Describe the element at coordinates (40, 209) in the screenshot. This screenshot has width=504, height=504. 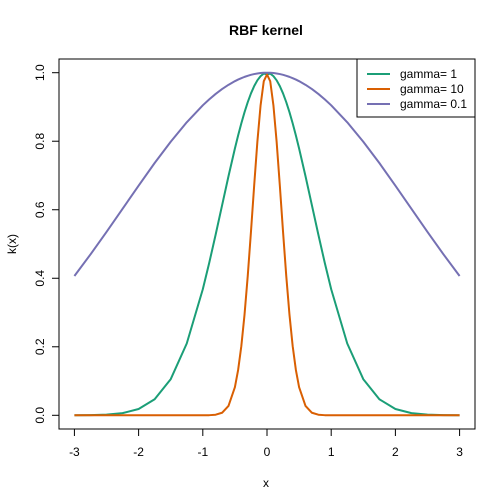
I see `y-tick-label: 0.6` at that location.